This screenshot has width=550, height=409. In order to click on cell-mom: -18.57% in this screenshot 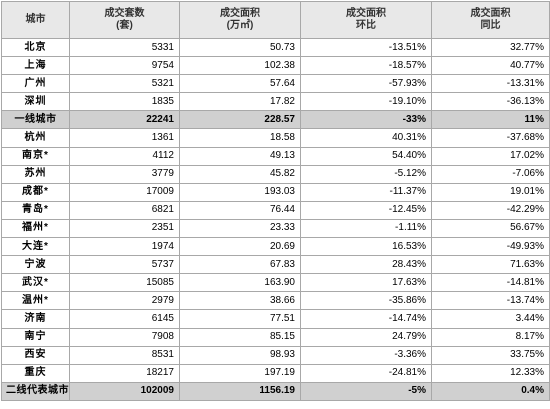, I will do `click(366, 66)`.